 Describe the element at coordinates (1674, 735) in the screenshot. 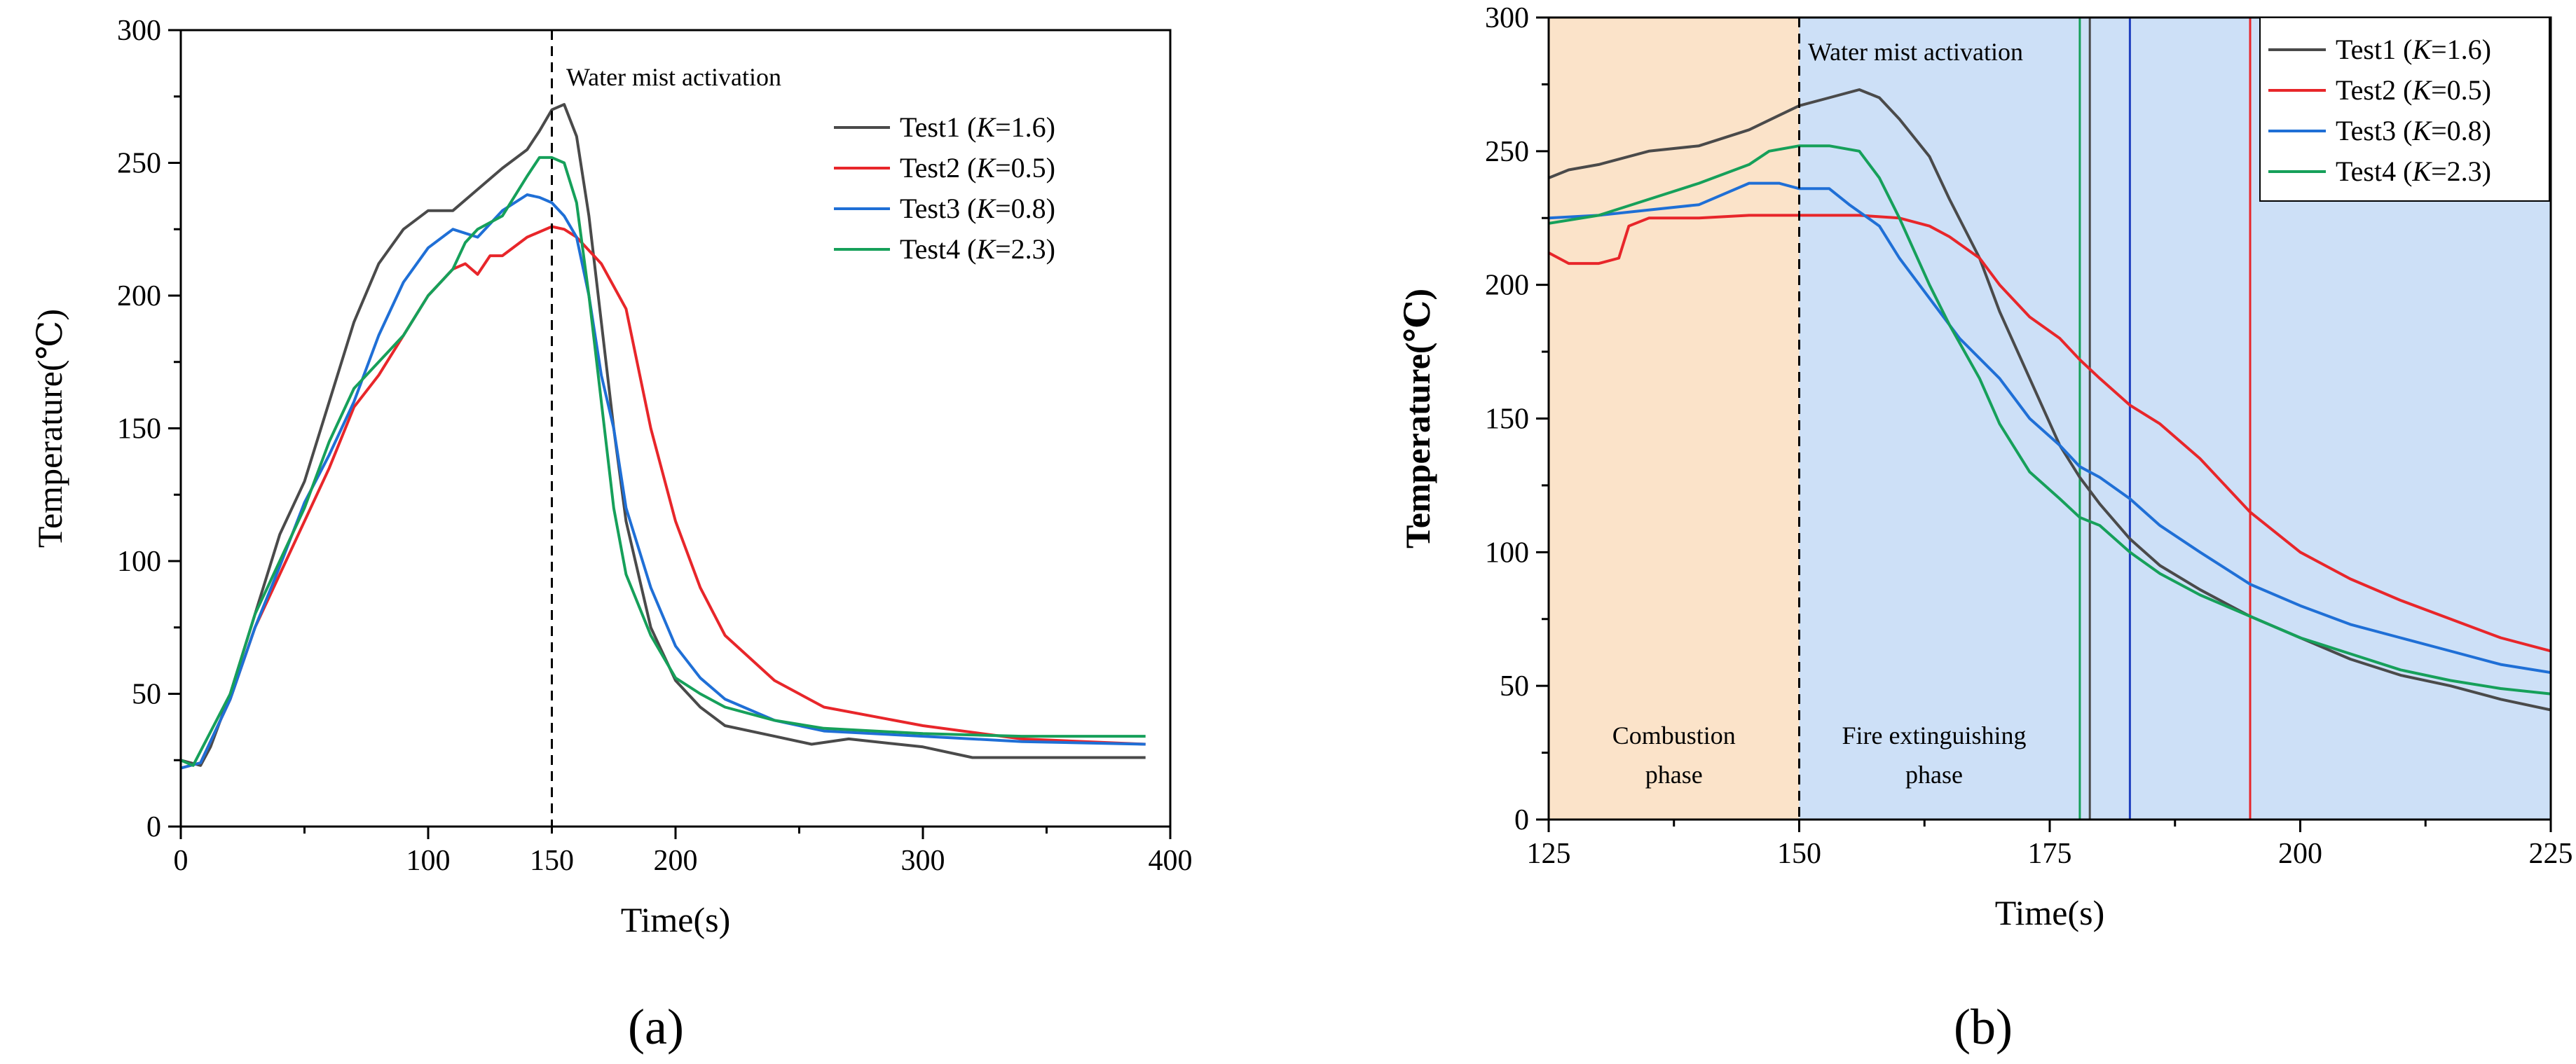

I see `phase-label: Combustion` at that location.